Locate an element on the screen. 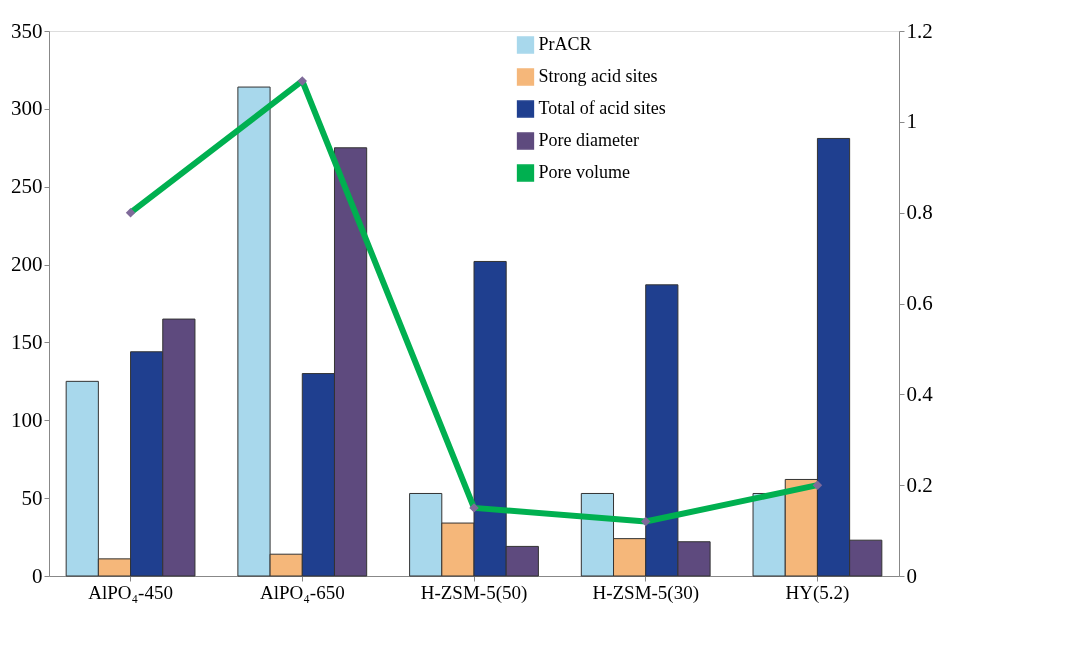 The width and height of the screenshot is (1070, 648). y-tick-label: 250 is located at coordinates (27, 186).